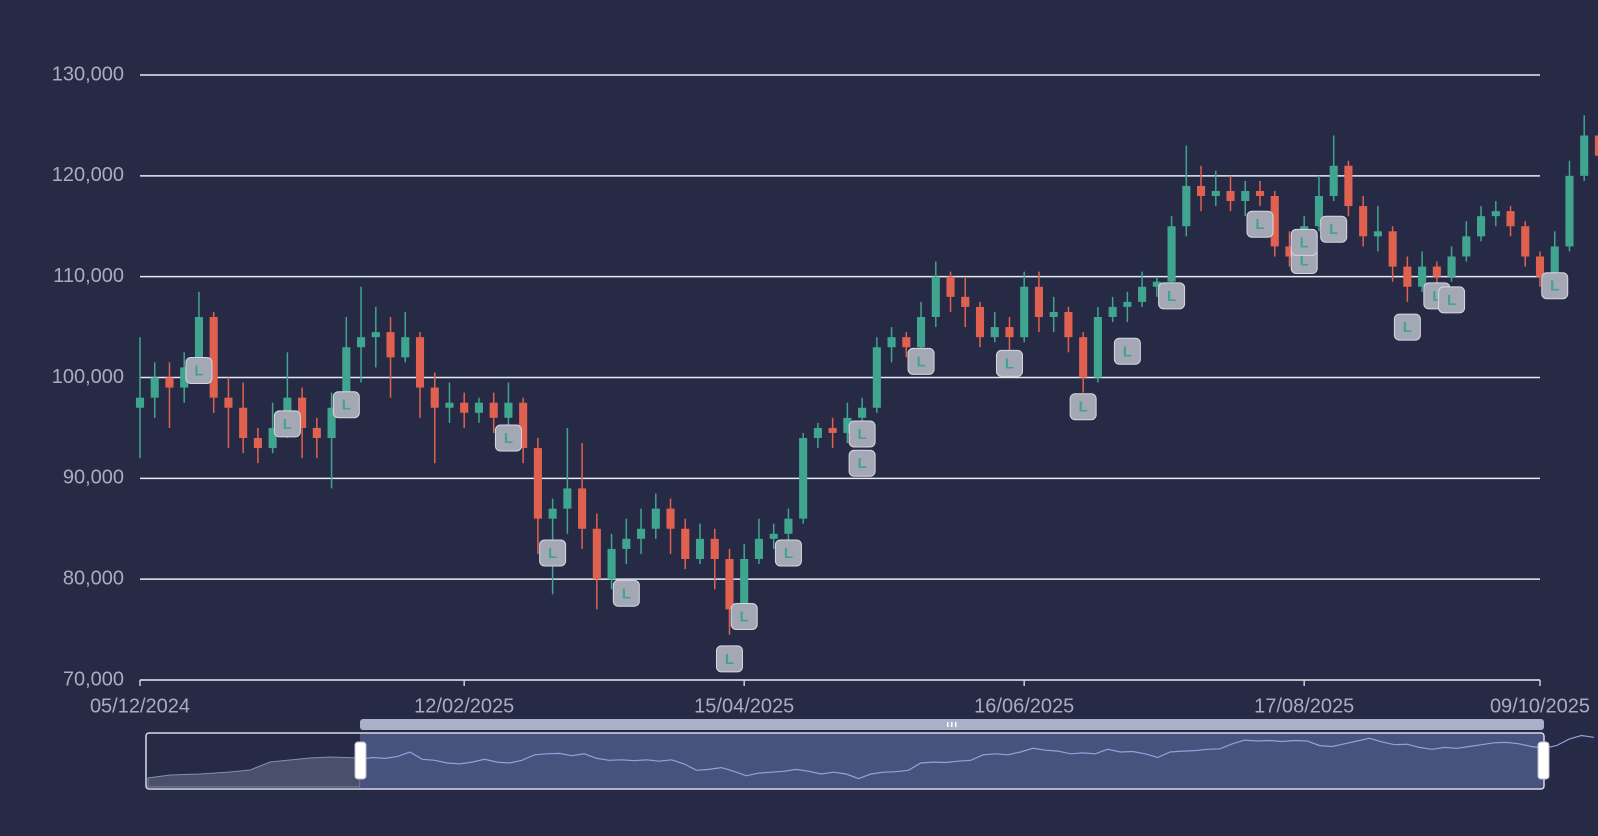  What do you see at coordinates (88, 175) in the screenshot?
I see `y-tick-label: 120,000` at bounding box center [88, 175].